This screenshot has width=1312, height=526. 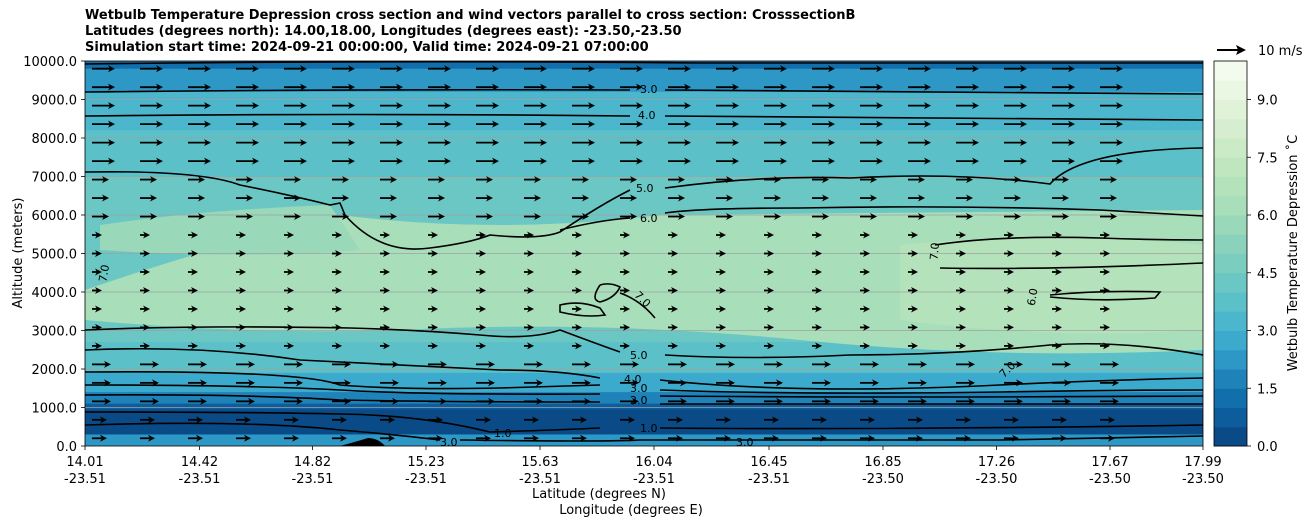 I want to click on x-tick-label-lat: 17.99, so click(x=1202, y=462).